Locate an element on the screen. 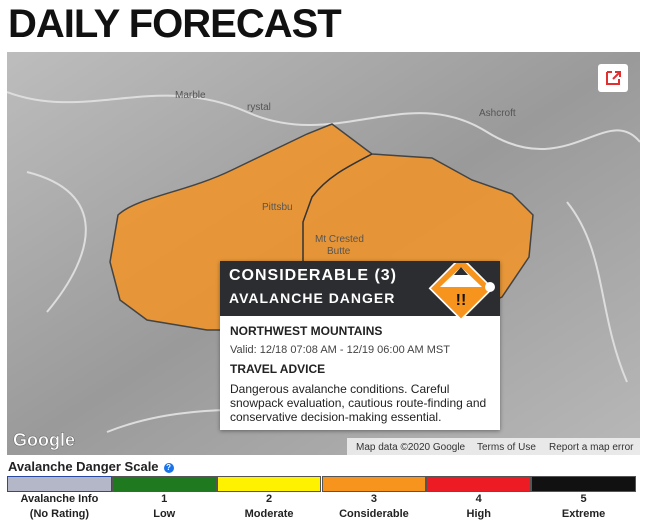 This screenshot has height=532, width=654. attribution-bar is located at coordinates (493, 446).